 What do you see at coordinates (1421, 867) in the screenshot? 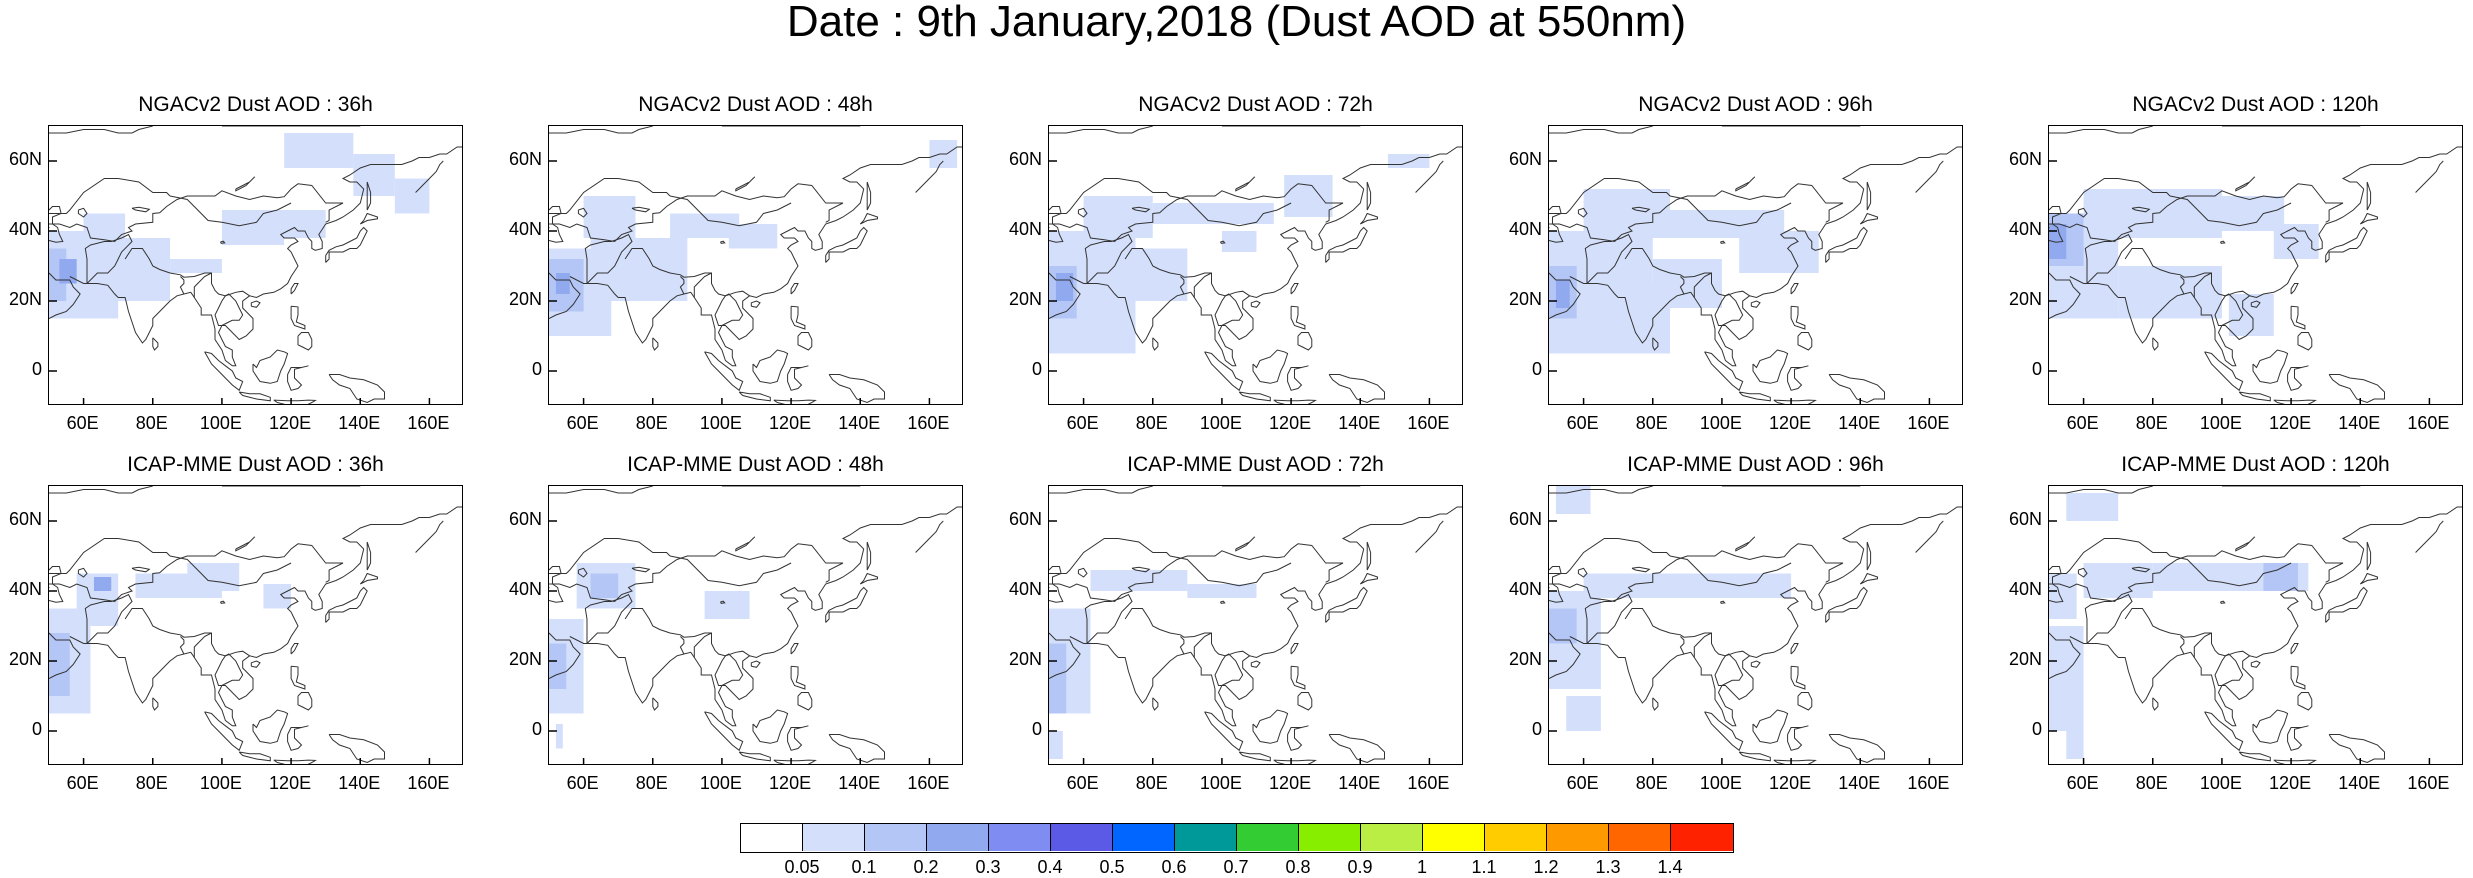
I see `colorbar-label: 1` at bounding box center [1421, 867].